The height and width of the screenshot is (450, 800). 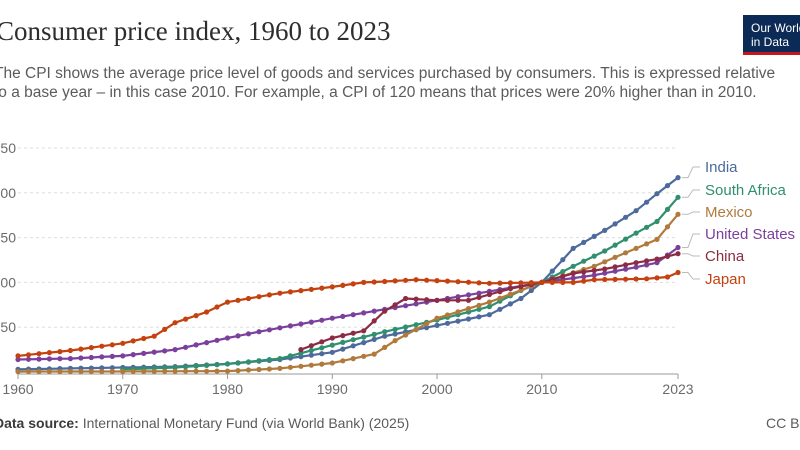 What do you see at coordinates (122, 389) in the screenshot?
I see `x-tick-label-1970: 1970` at bounding box center [122, 389].